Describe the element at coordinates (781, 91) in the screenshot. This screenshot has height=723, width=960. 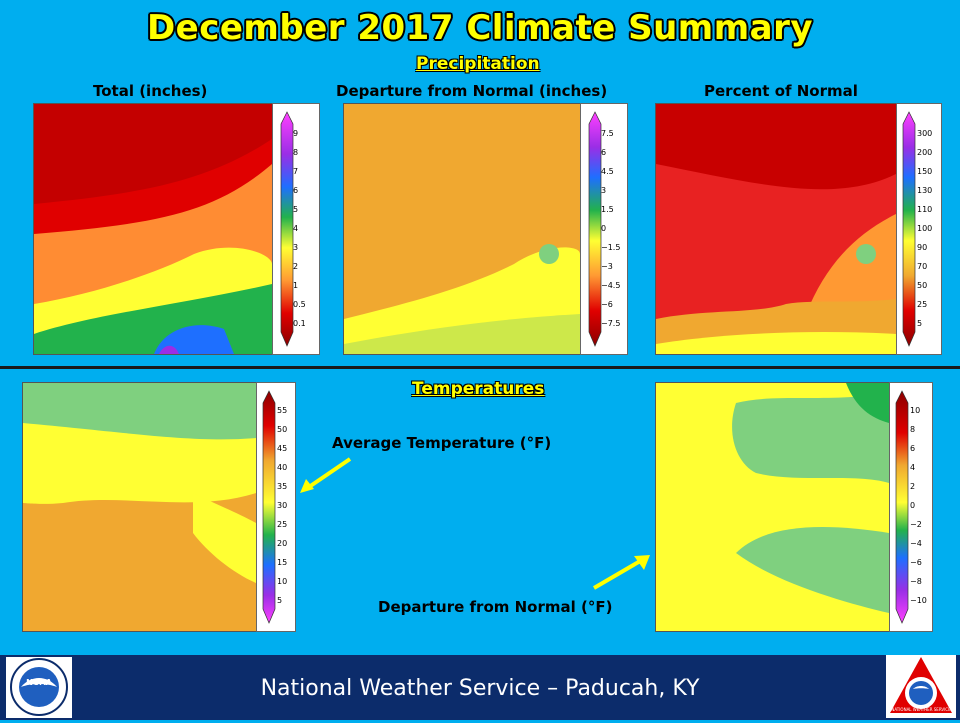
I see `precip-percent-label: Percent of Normal` at that location.